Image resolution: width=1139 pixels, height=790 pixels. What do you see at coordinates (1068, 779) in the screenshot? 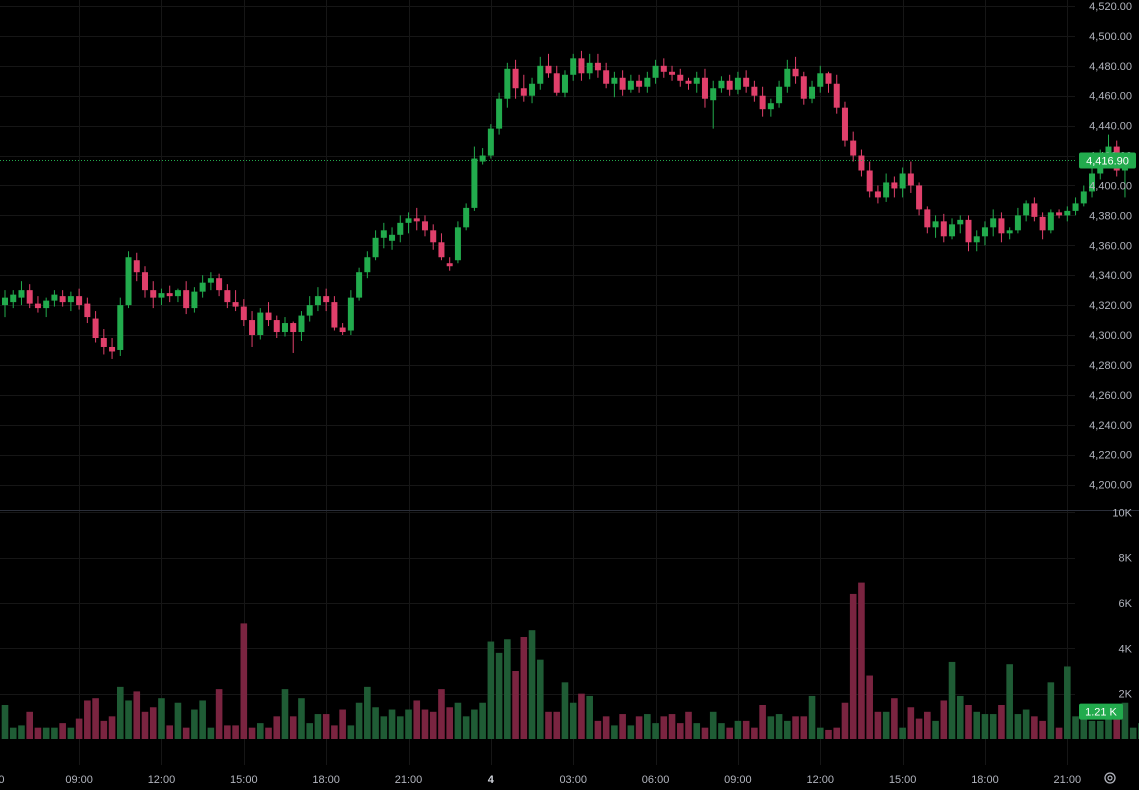
I see `time-tick-label: 21:00` at bounding box center [1068, 779].